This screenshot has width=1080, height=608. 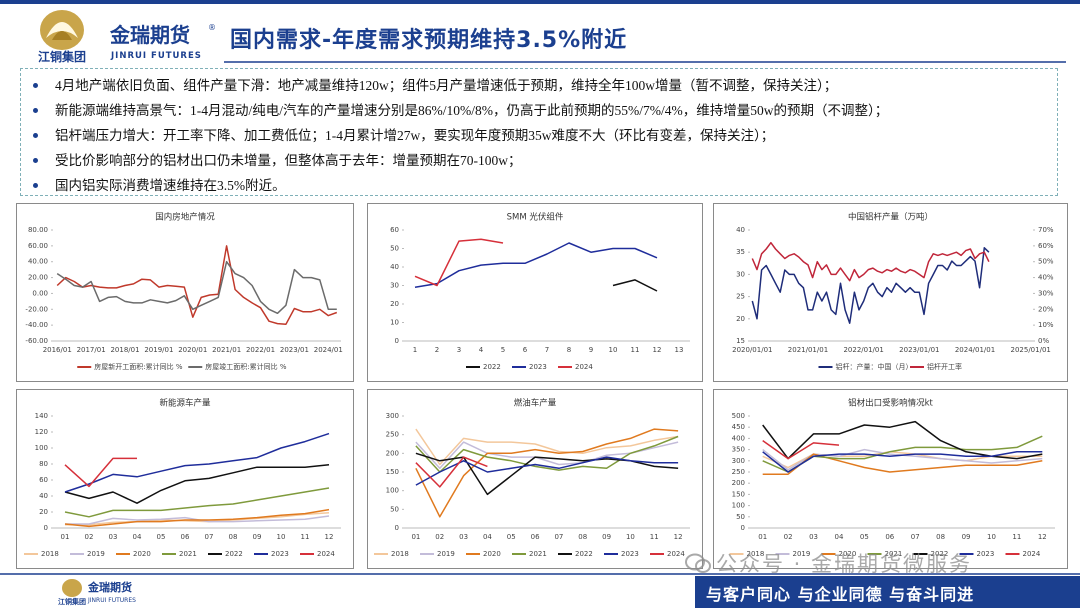 What do you see at coordinates (439, 537) in the screenshot?
I see `x-tick-label: 02` at bounding box center [439, 537].